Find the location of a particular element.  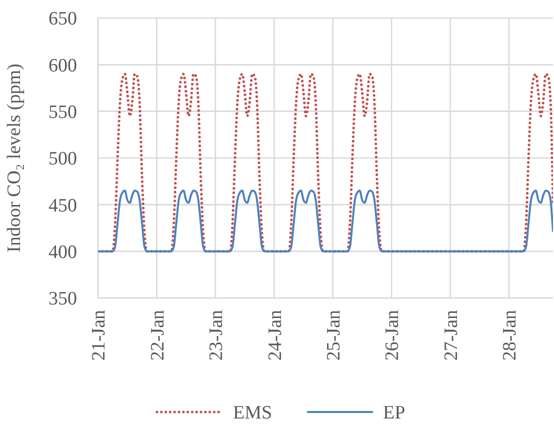

x-tick-label: 23-Jan is located at coordinates (217, 335).